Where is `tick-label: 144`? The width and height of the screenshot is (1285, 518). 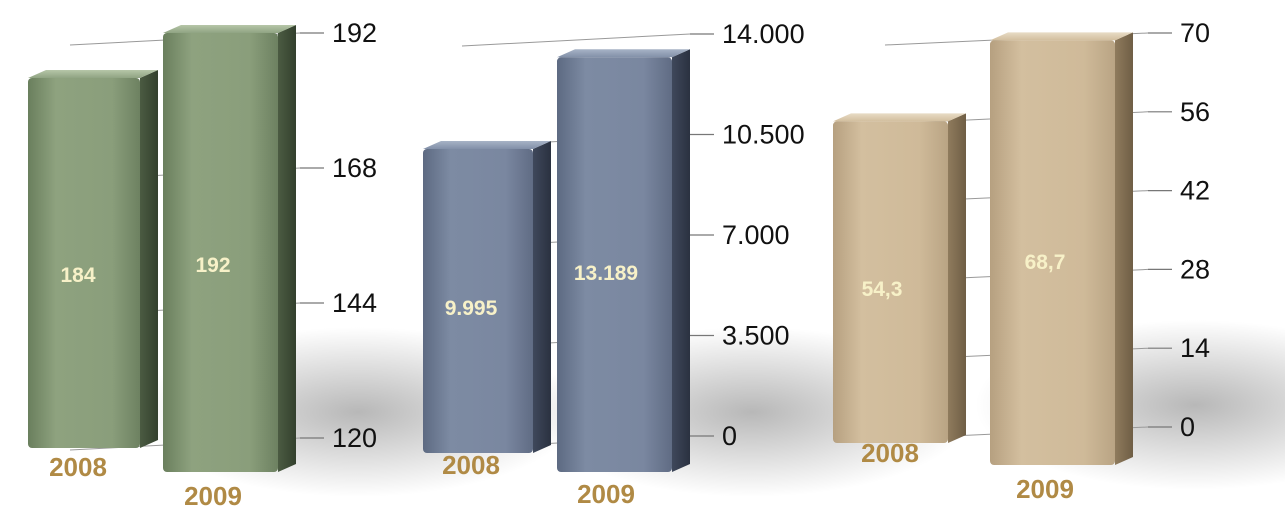 tick-label: 144 is located at coordinates (354, 303).